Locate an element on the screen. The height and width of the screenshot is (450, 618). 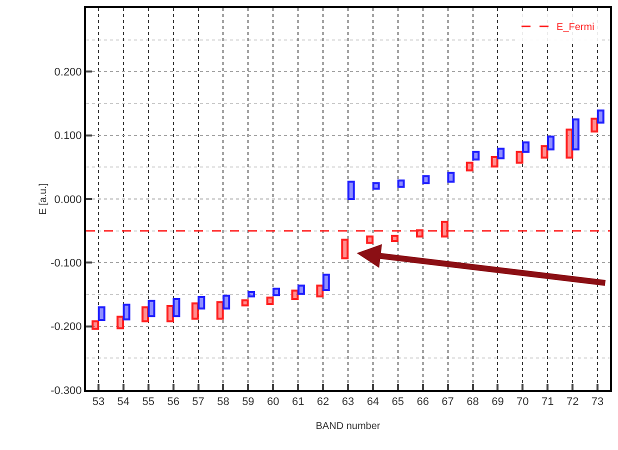
x-tick-label: 67 is located at coordinates (448, 402).